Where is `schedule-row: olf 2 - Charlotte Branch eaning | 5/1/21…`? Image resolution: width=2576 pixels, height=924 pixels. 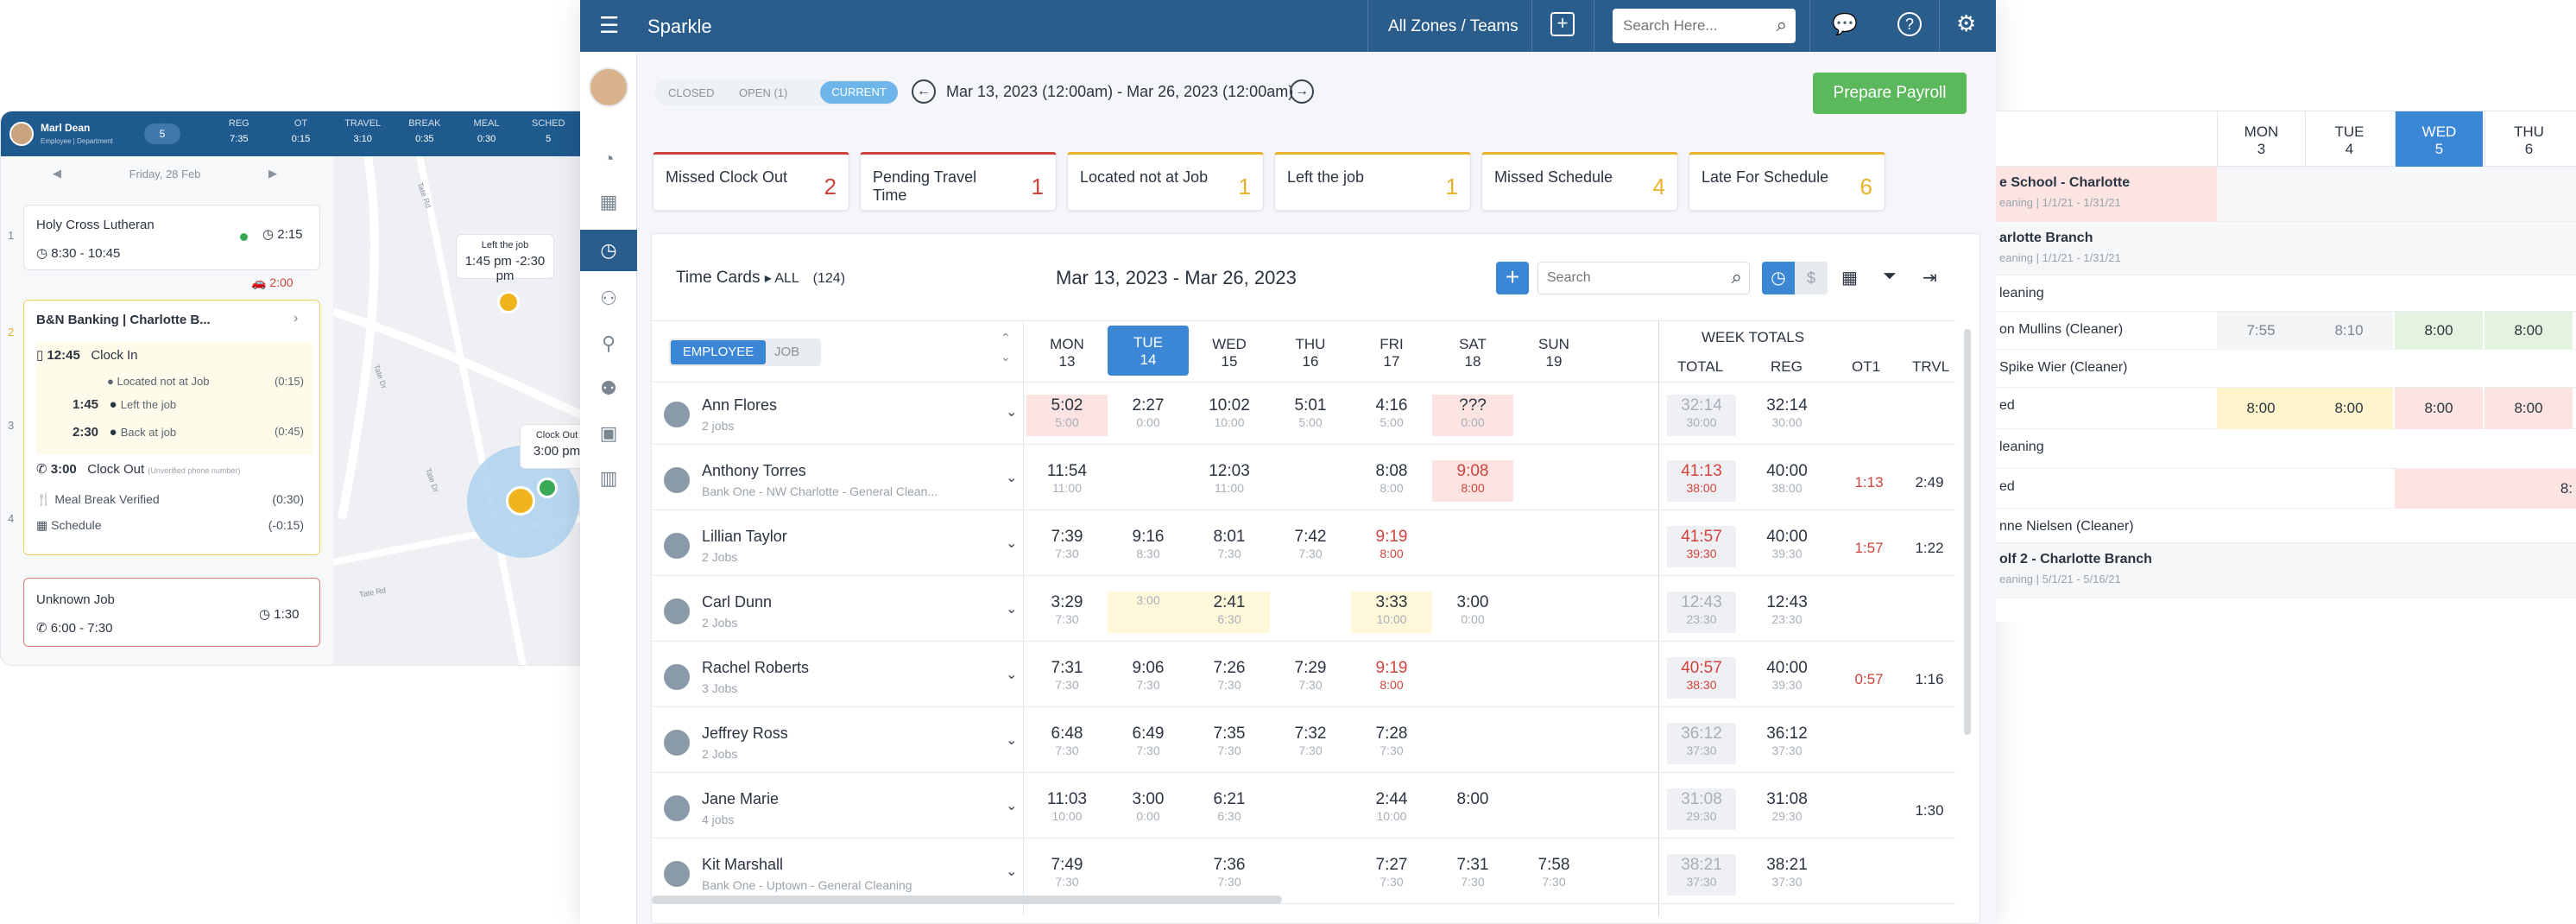
schedule-row: olf 2 - Charlotte Branch eaning | 5/1/21… is located at coordinates (2286, 570).